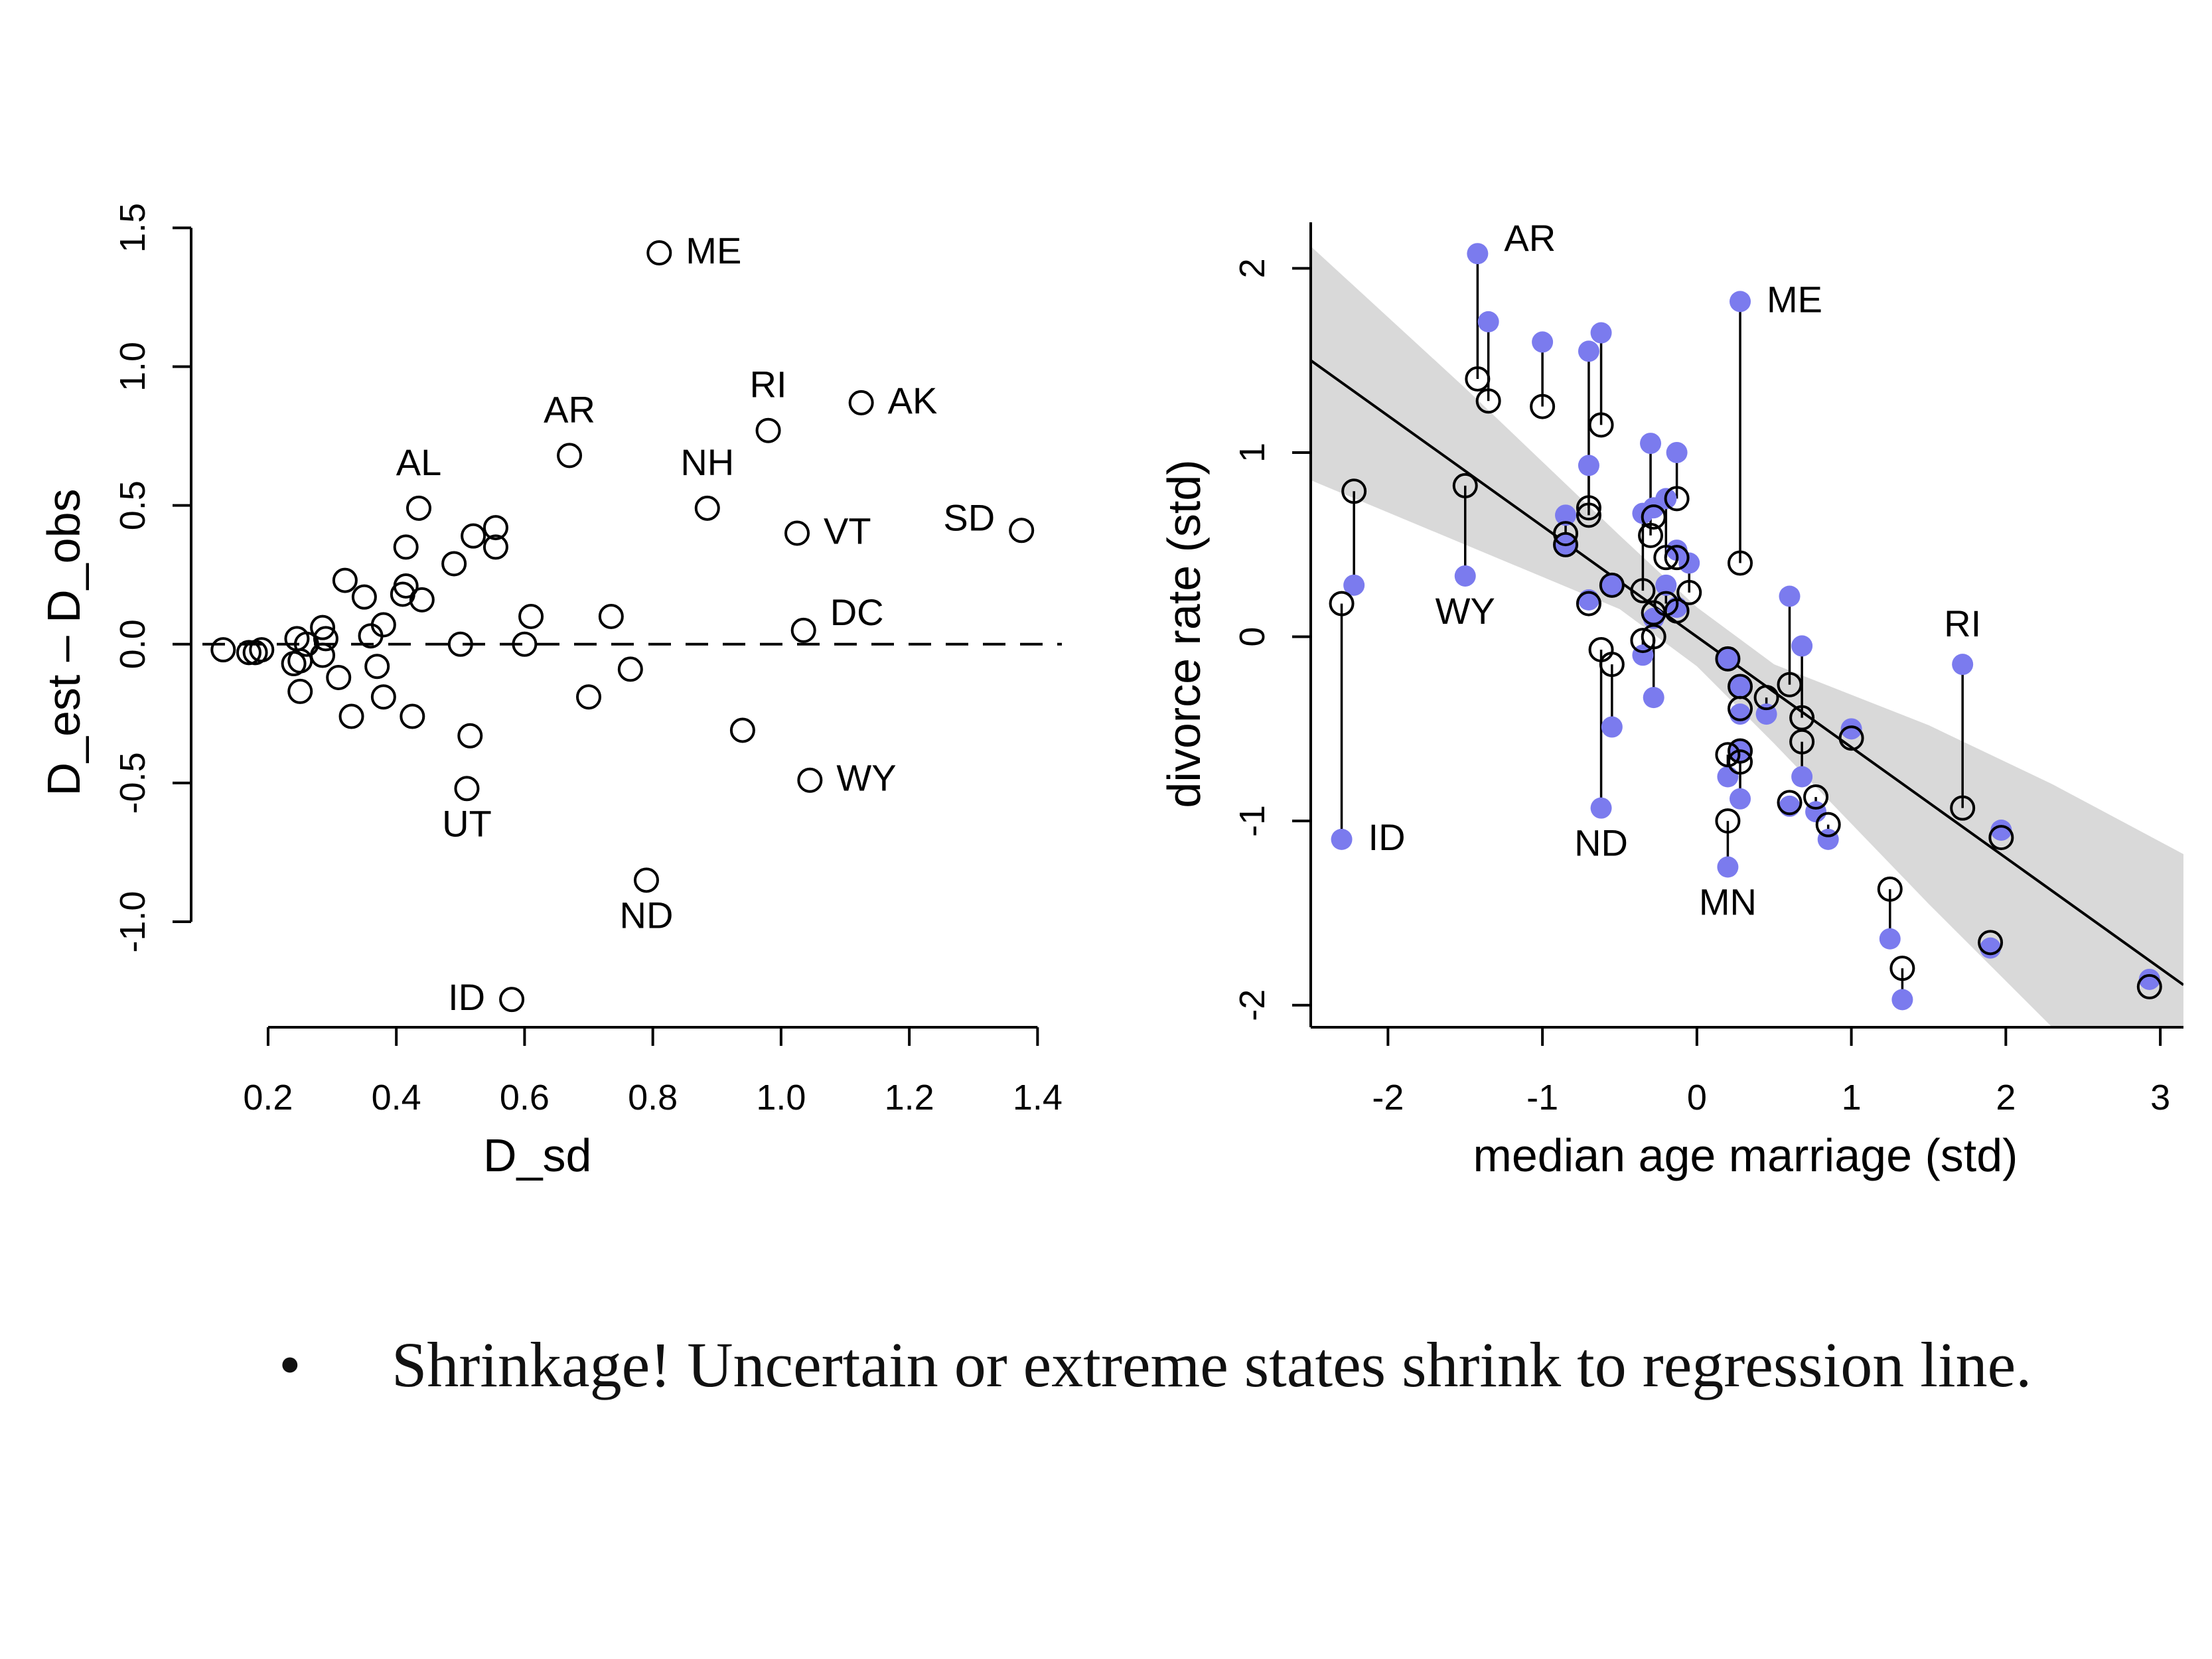  Describe the element at coordinates (2160, 1098) in the screenshot. I see `x-tick-label: 3` at that location.